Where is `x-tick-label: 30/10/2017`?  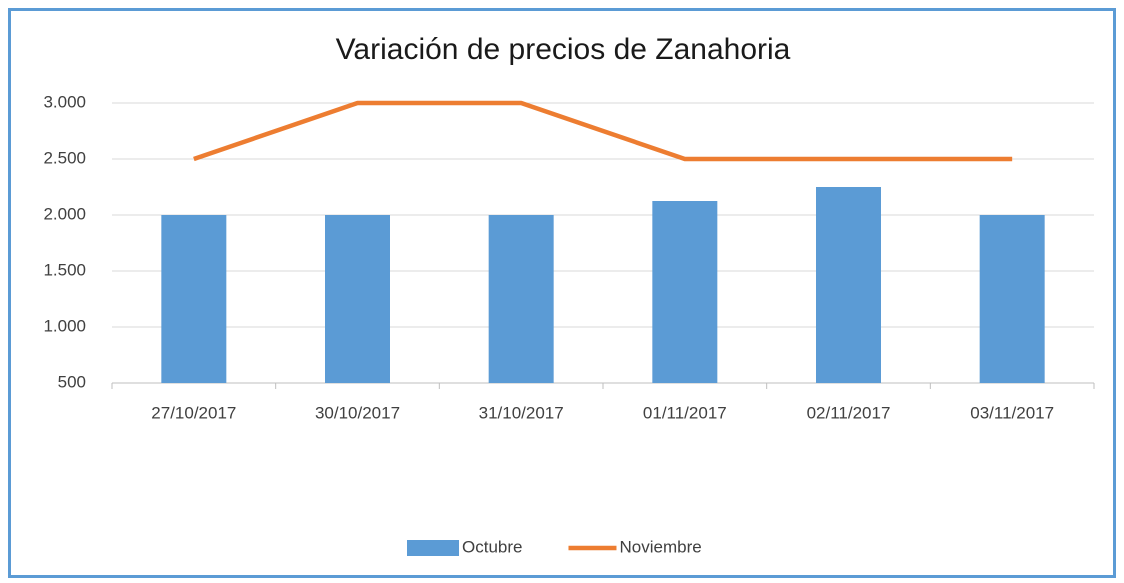 x-tick-label: 30/10/2017 is located at coordinates (357, 412).